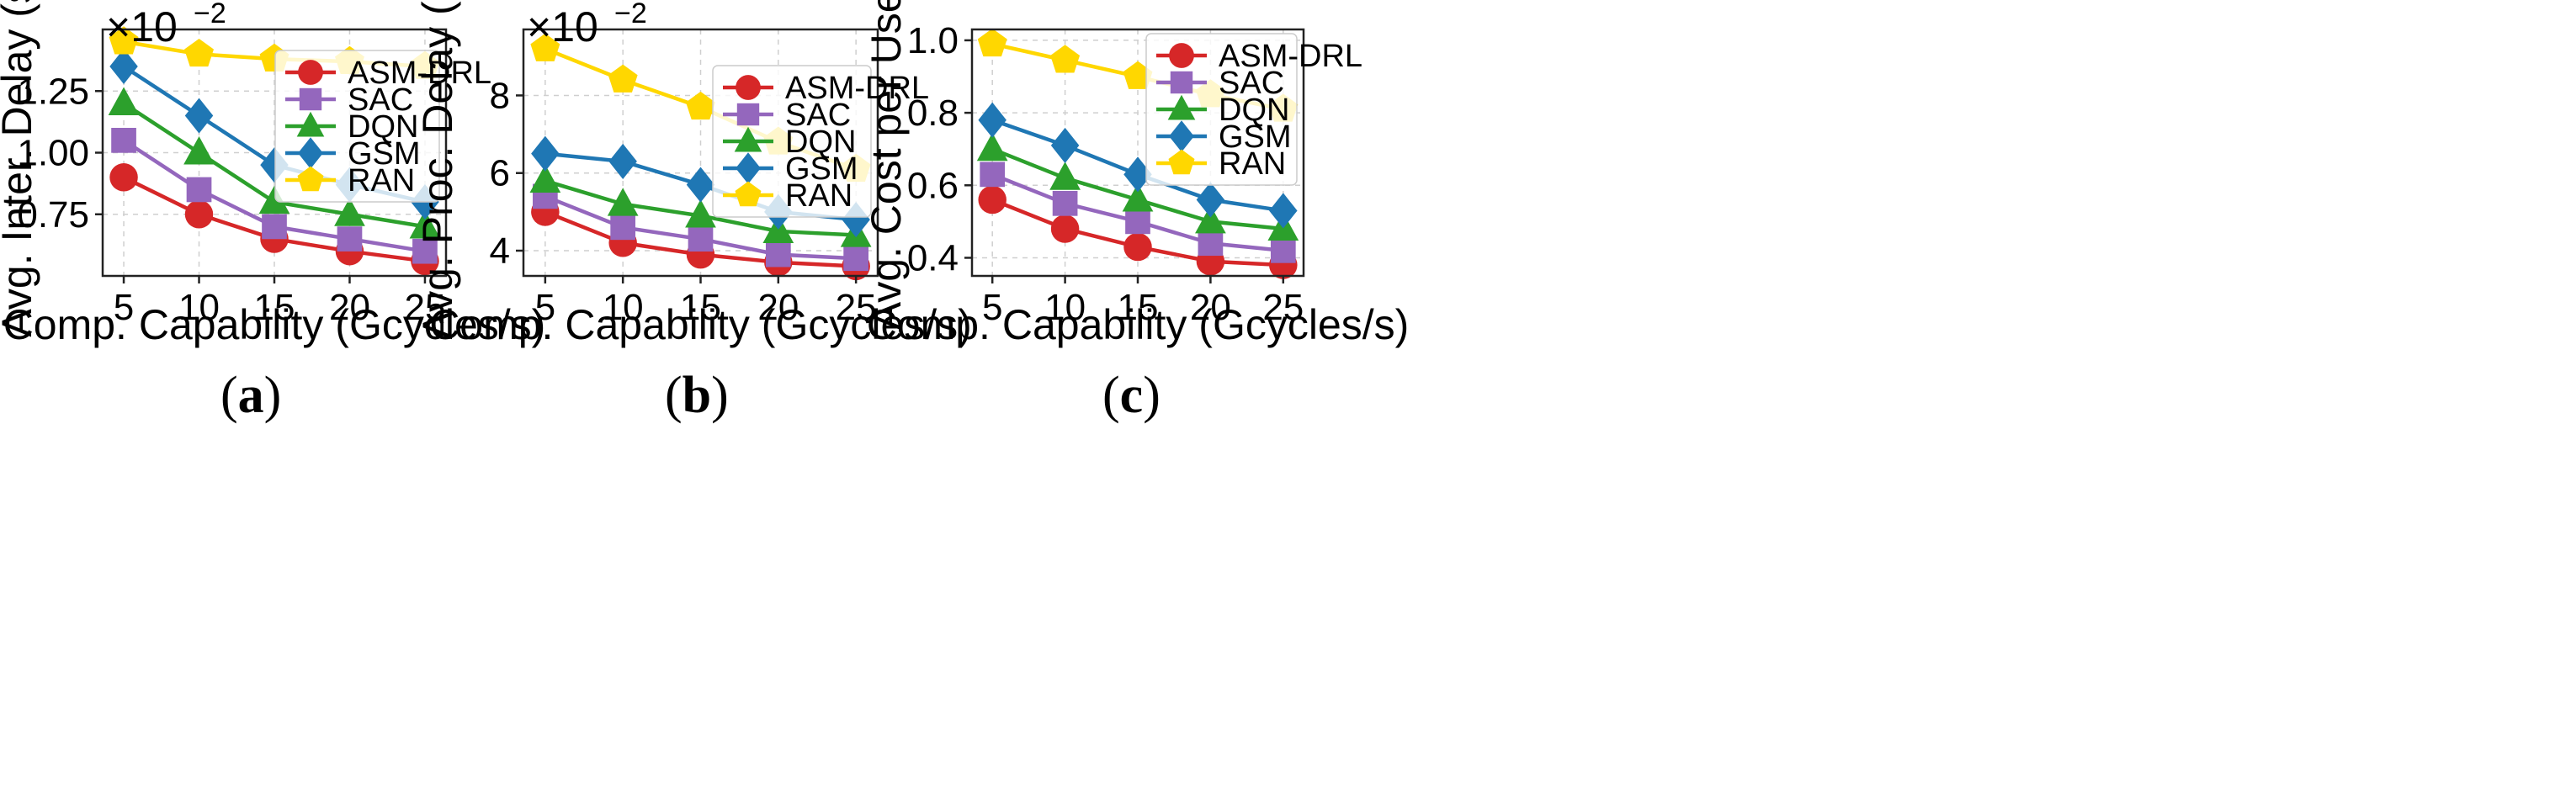 Image resolution: width=2576 pixels, height=805 pixels. What do you see at coordinates (438, 169) in the screenshot?
I see `y-axis-label: Avg. Proc. Delay (s)` at bounding box center [438, 169].